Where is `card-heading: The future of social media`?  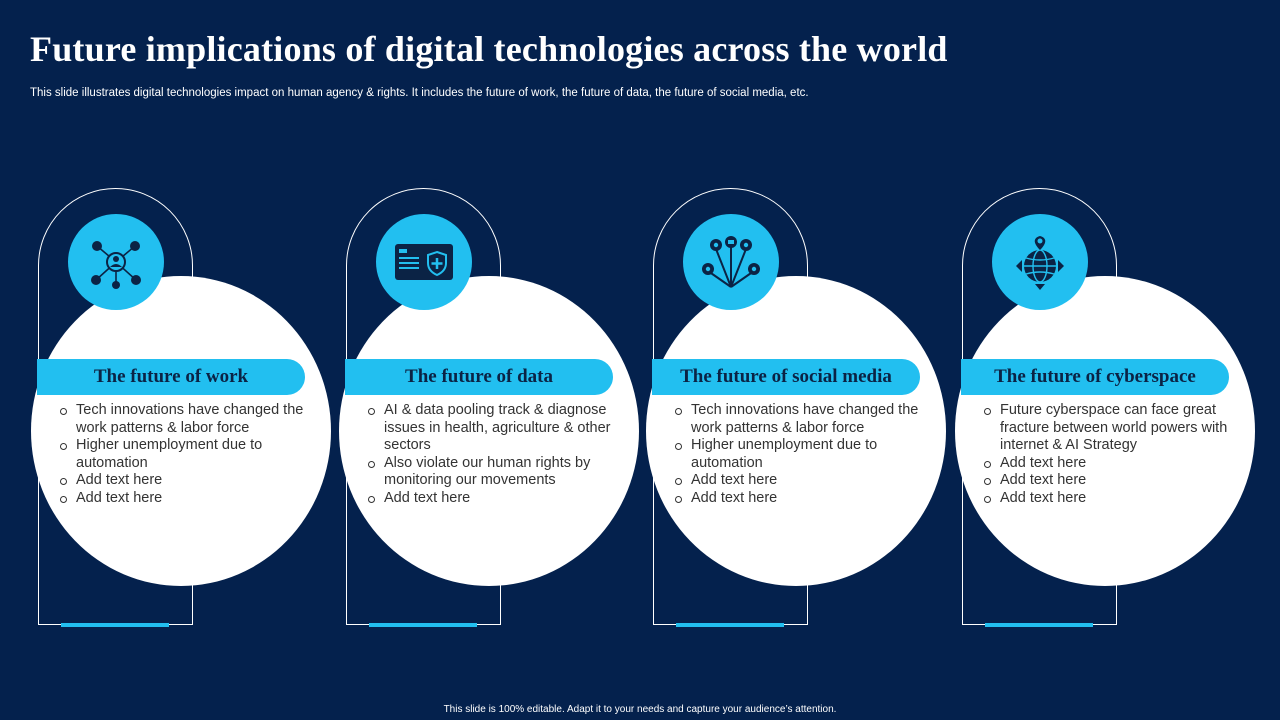 card-heading: The future of social media is located at coordinates (786, 377).